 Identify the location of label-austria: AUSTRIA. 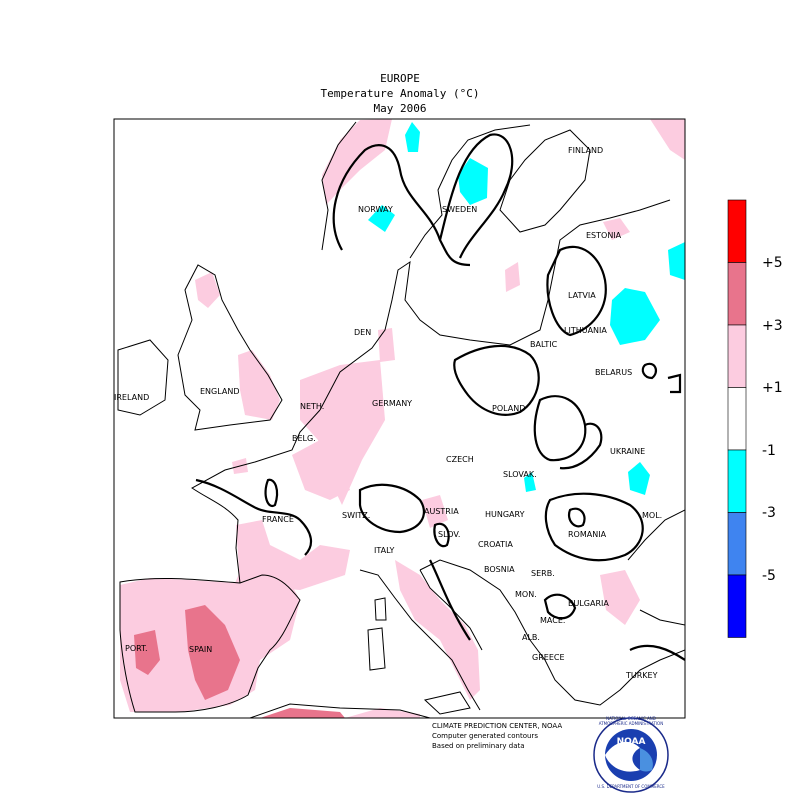
(441, 511).